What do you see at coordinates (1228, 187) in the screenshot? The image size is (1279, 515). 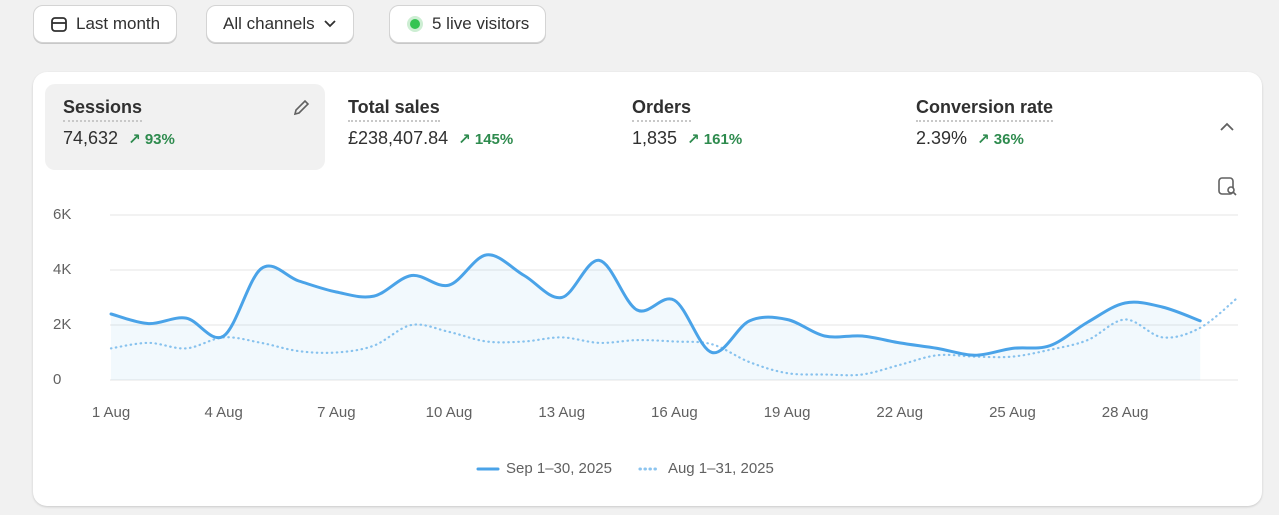 I see `chart-settings-icon` at bounding box center [1228, 187].